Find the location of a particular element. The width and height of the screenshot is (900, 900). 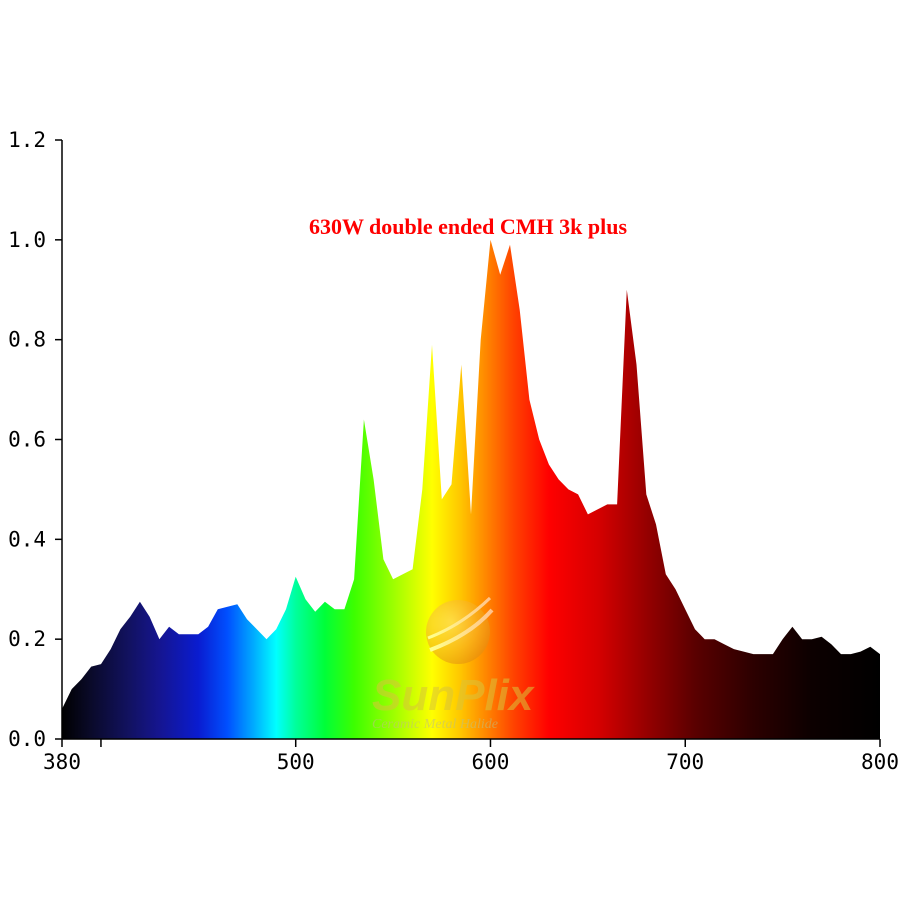

y-tick-label: 1.0 is located at coordinates (27, 240).